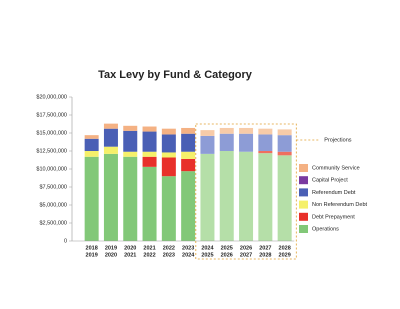 This screenshot has height=309, width=400. Describe the element at coordinates (325, 229) in the screenshot. I see `legend-label: Operations` at that location.